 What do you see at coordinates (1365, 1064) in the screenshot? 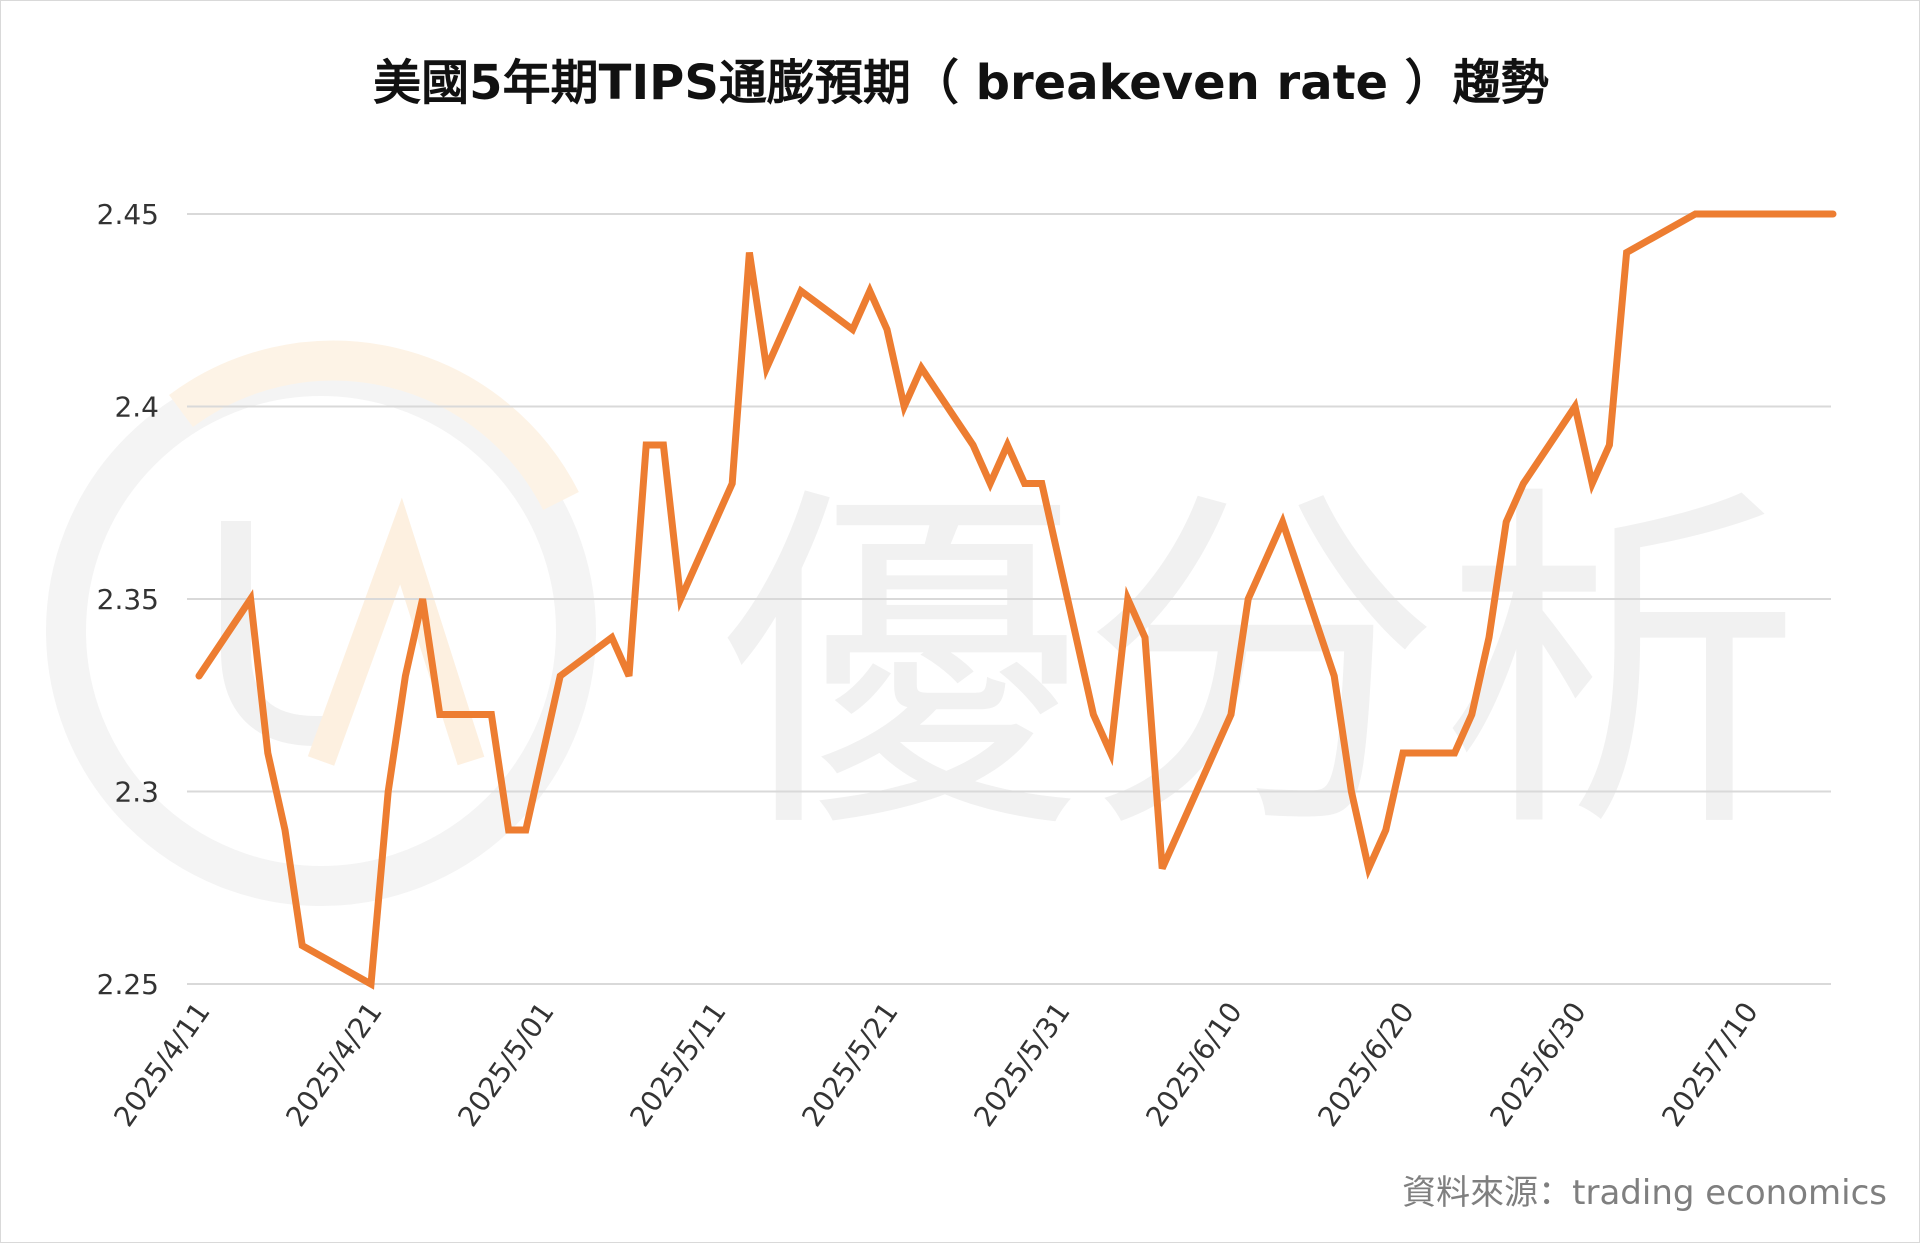
I see `x-tick-label: 2025/6/20` at bounding box center [1365, 1064].